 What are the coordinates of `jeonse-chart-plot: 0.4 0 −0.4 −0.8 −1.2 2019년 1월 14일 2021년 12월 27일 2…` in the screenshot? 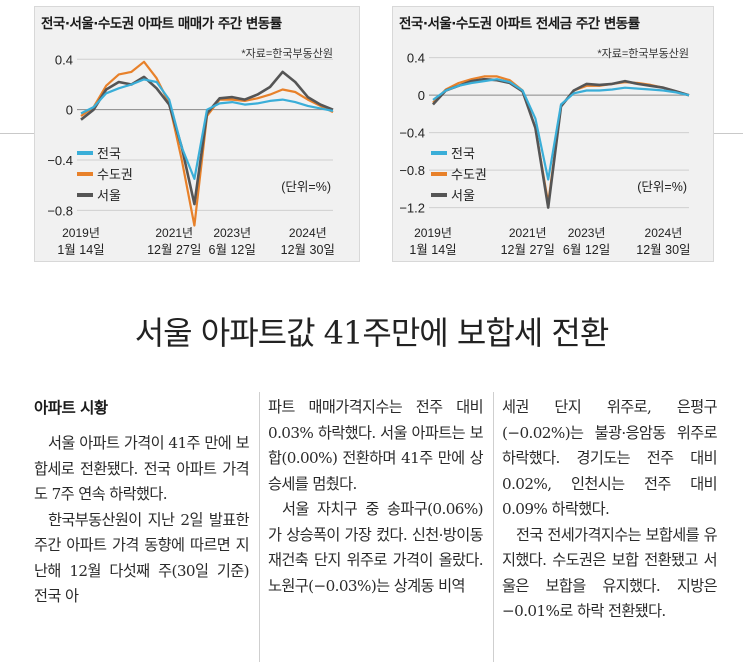 It's located at (544, 152).